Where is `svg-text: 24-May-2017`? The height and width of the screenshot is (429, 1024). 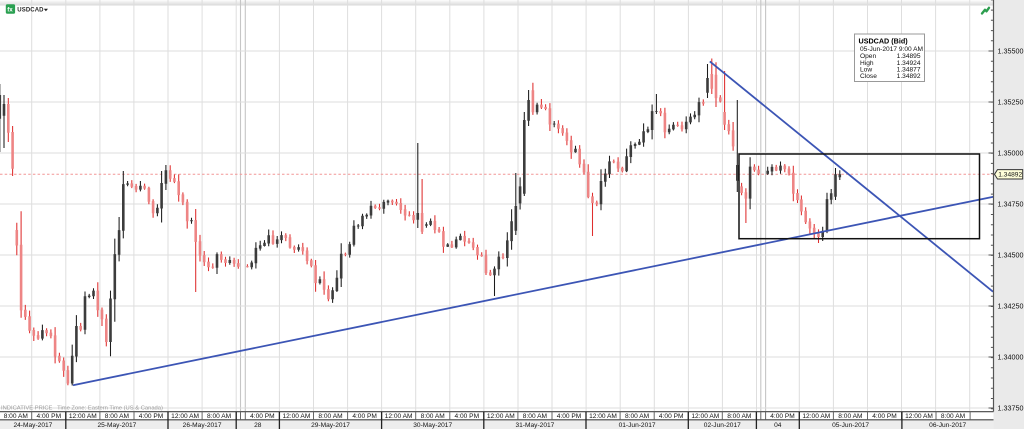
svg-text: 24-May-2017 is located at coordinates (32, 425).